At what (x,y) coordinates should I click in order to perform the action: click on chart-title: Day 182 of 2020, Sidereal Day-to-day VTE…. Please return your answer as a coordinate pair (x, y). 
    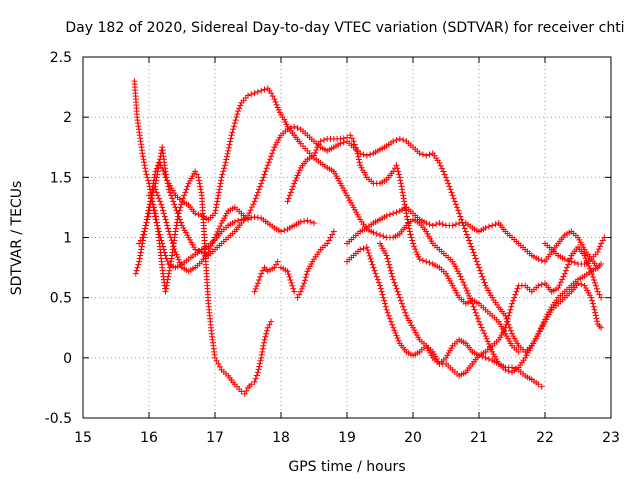
    Looking at the image, I should click on (344, 28).